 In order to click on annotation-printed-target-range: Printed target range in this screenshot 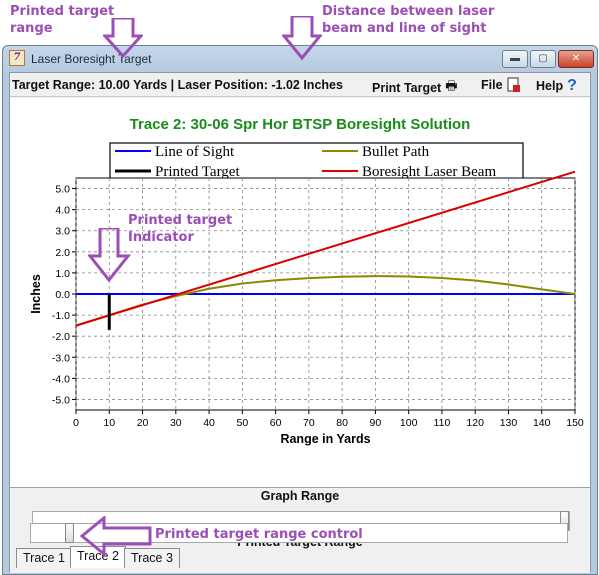, I will do `click(62, 20)`.